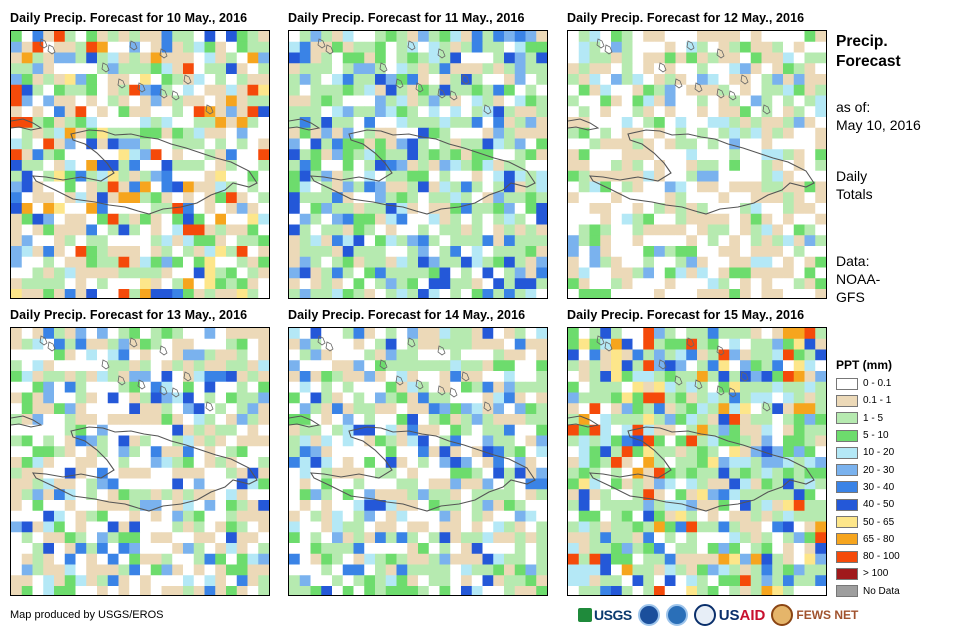 The height and width of the screenshot is (635, 970). I want to click on noaa-logo-icon, so click(648, 615).